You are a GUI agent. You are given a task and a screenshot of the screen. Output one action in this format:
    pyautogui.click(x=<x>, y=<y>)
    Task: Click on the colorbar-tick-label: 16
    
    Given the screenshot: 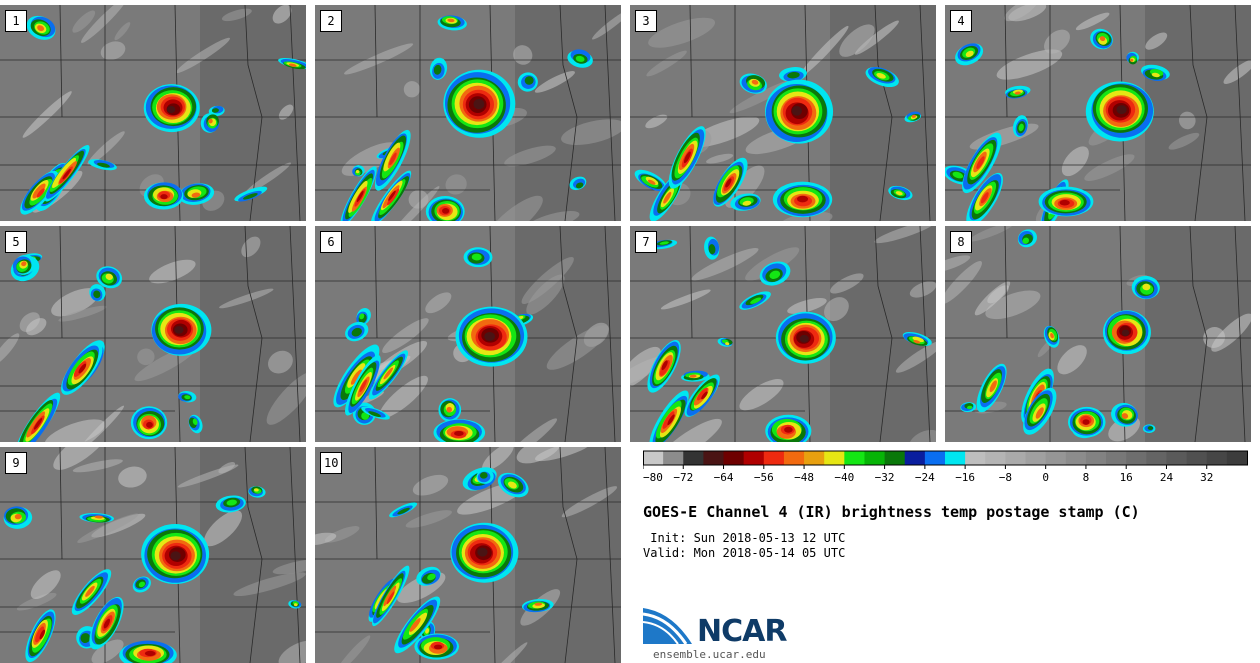 What is the action you would take?
    pyautogui.click(x=1126, y=477)
    